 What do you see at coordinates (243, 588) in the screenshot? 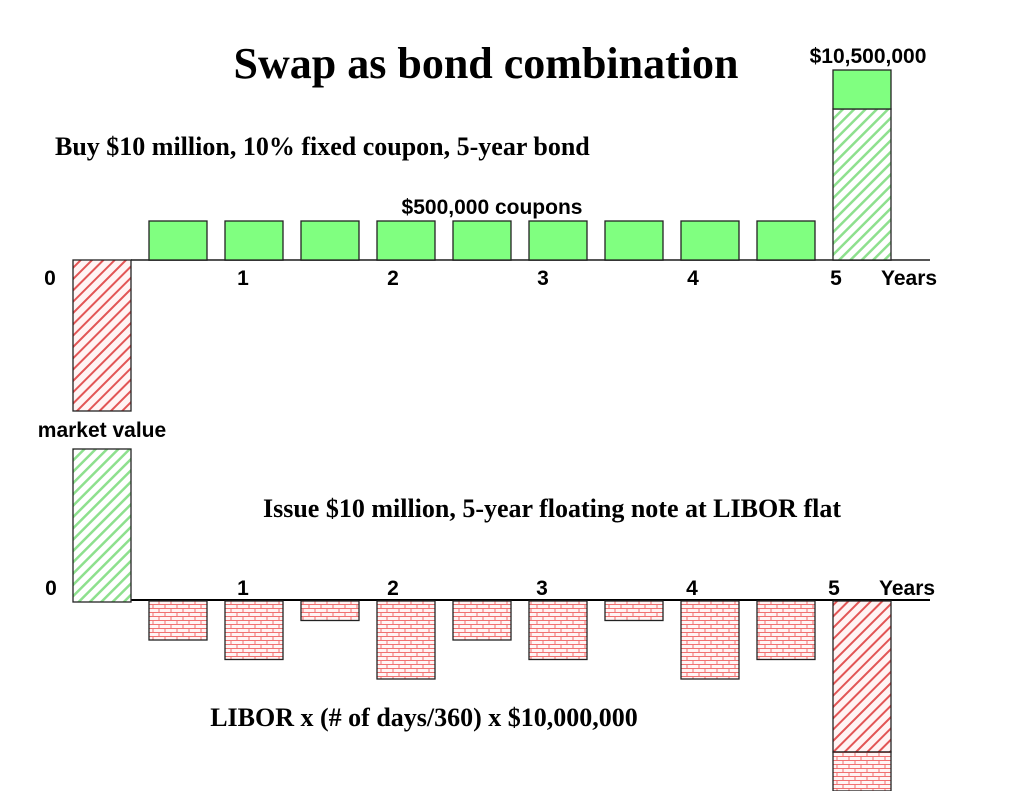
I see `bottom-tick-1: 1` at bounding box center [243, 588].